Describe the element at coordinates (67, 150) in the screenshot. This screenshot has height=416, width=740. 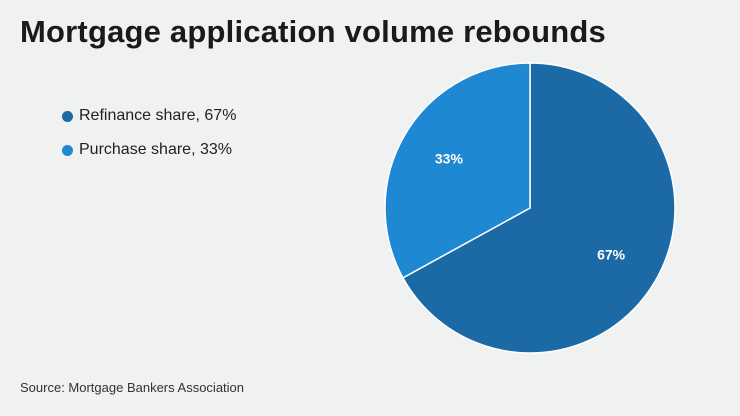
I see `legend-swatch-purchase` at that location.